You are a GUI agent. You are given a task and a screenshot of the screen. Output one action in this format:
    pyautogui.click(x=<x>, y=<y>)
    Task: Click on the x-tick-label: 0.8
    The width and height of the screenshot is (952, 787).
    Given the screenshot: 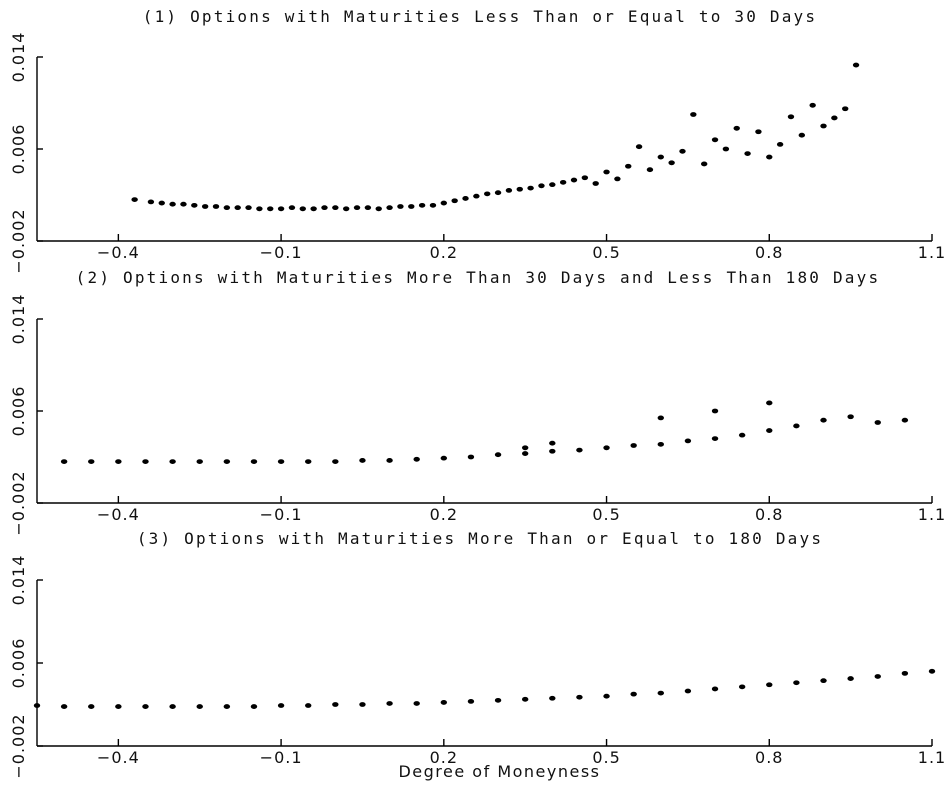 What is the action you would take?
    pyautogui.click(x=769, y=514)
    